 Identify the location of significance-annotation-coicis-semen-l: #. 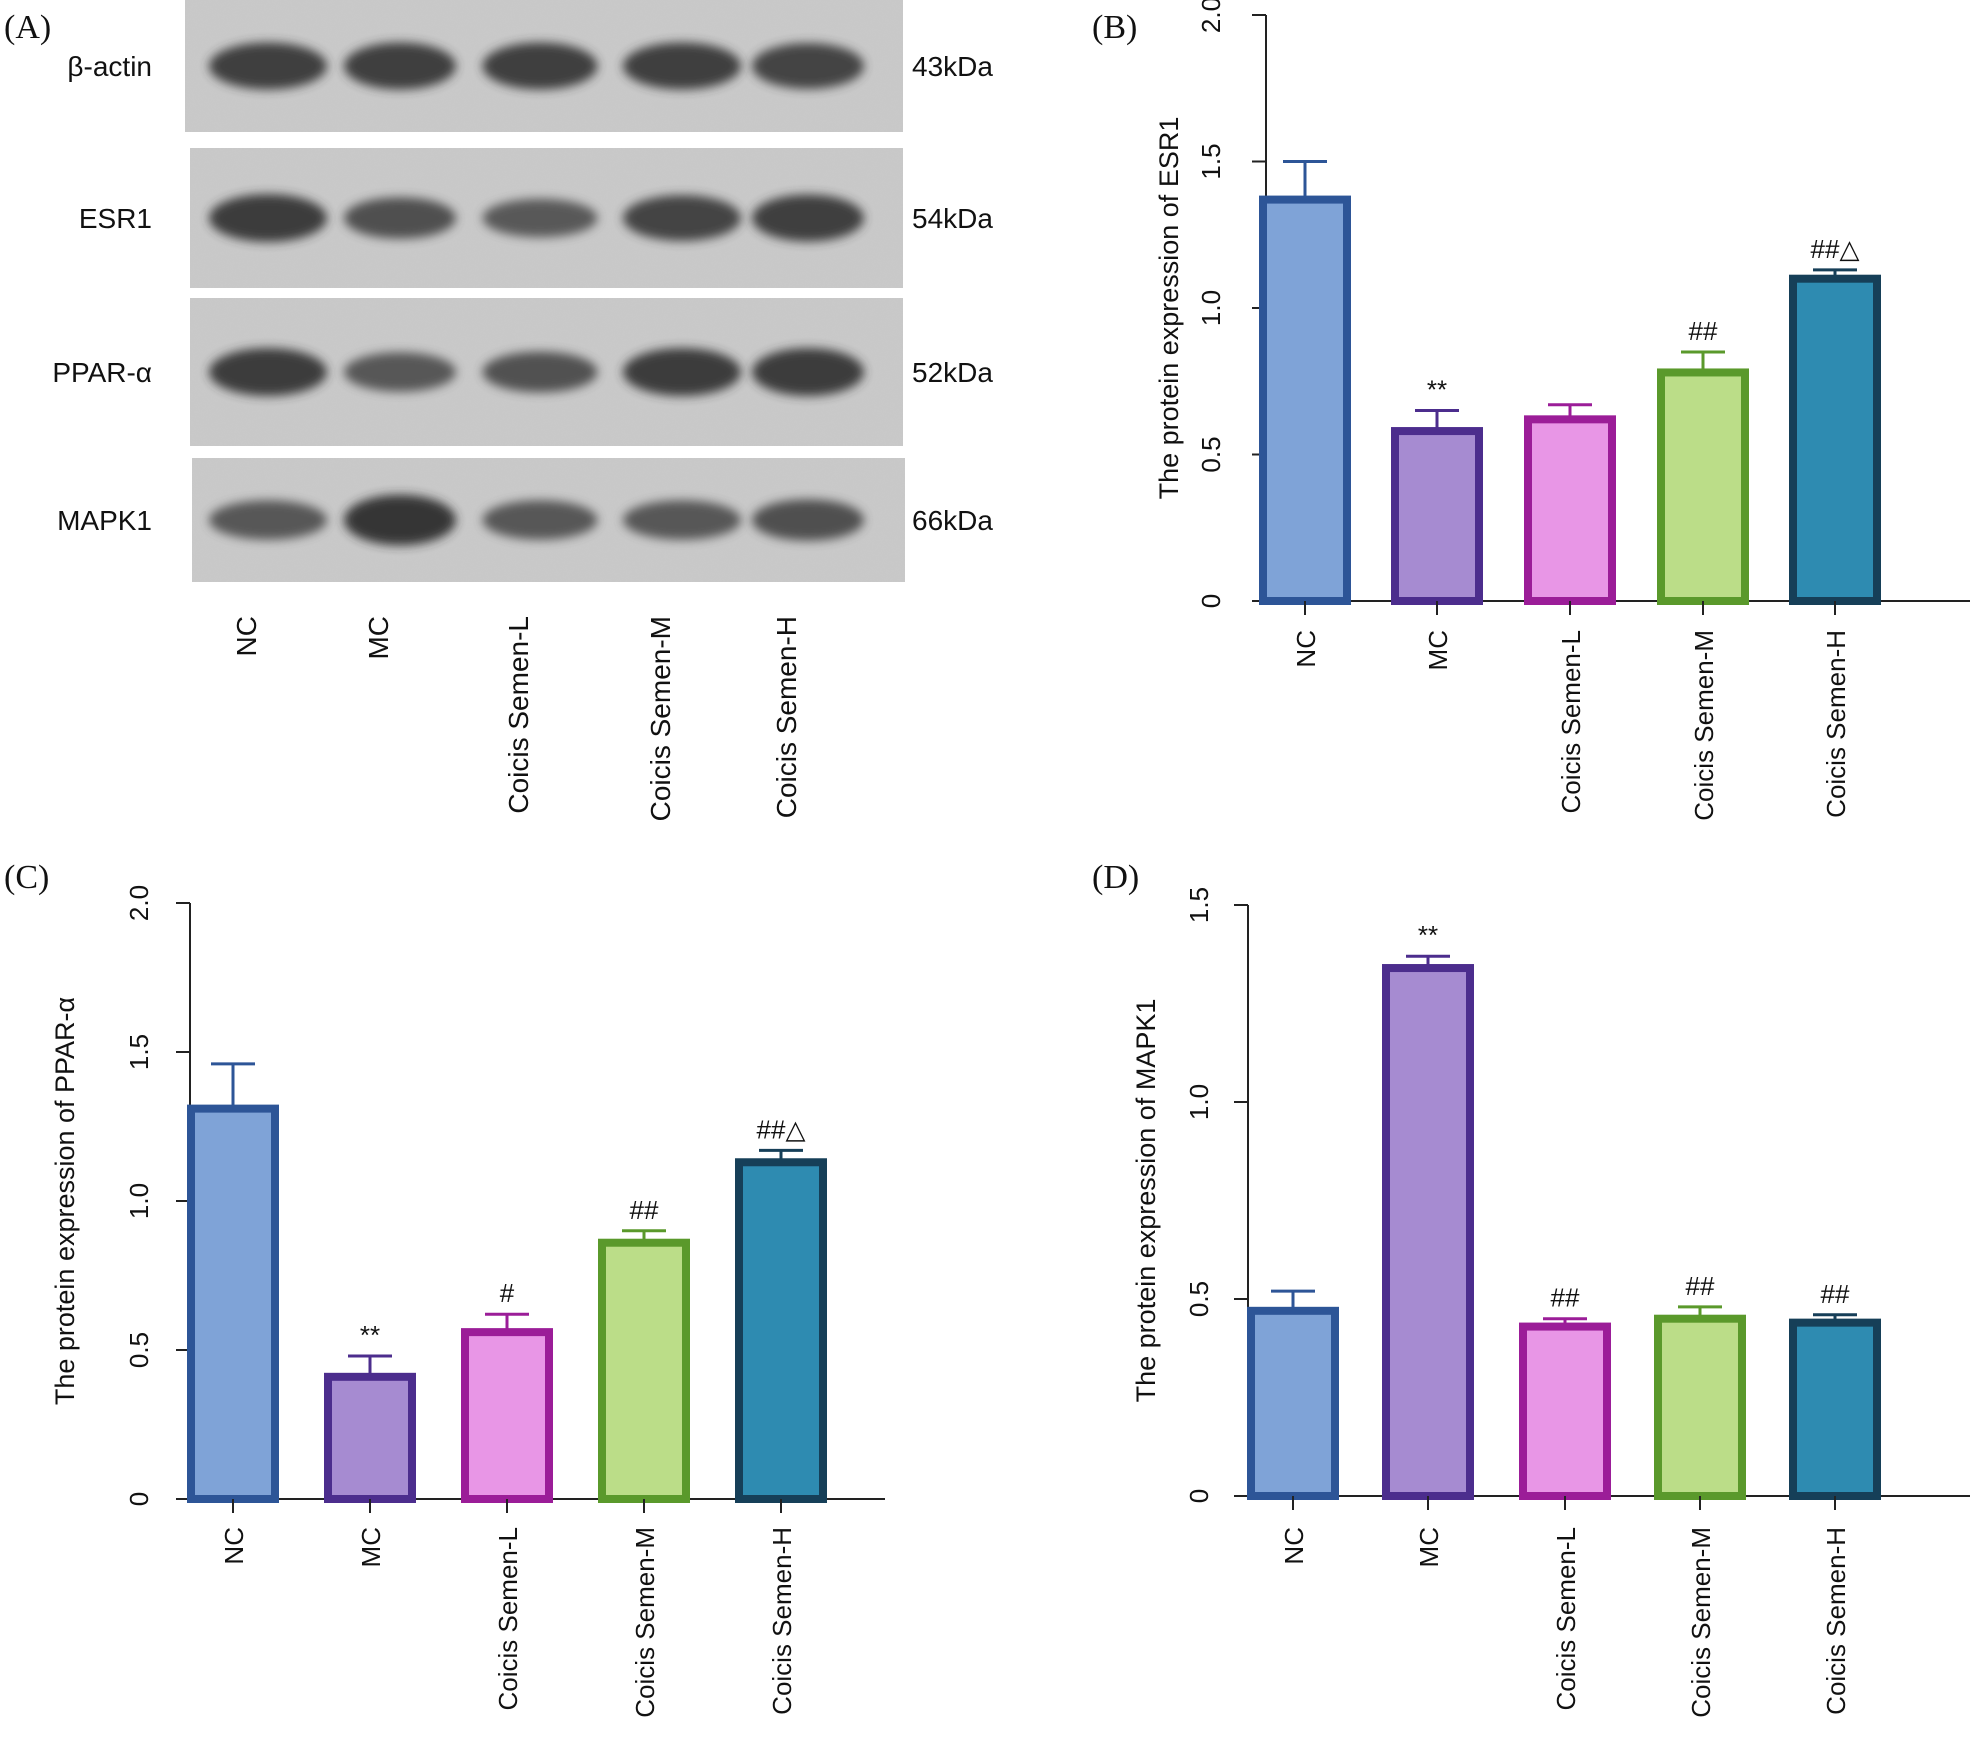
(507, 1293).